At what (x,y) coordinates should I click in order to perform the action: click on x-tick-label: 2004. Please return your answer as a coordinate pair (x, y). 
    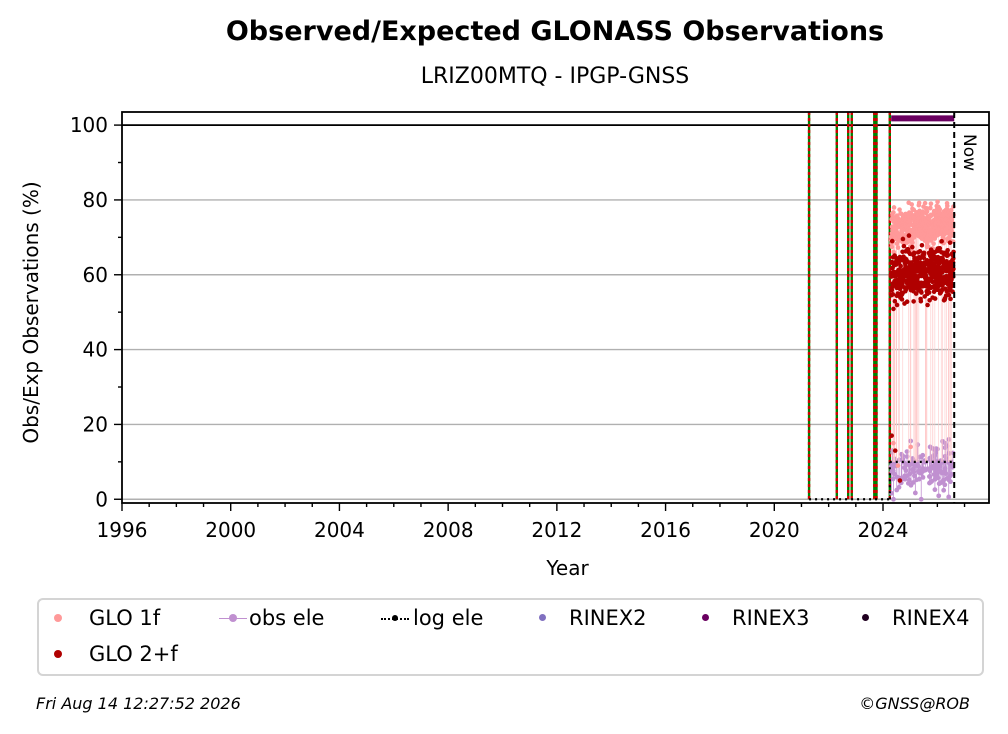
    Looking at the image, I should click on (339, 530).